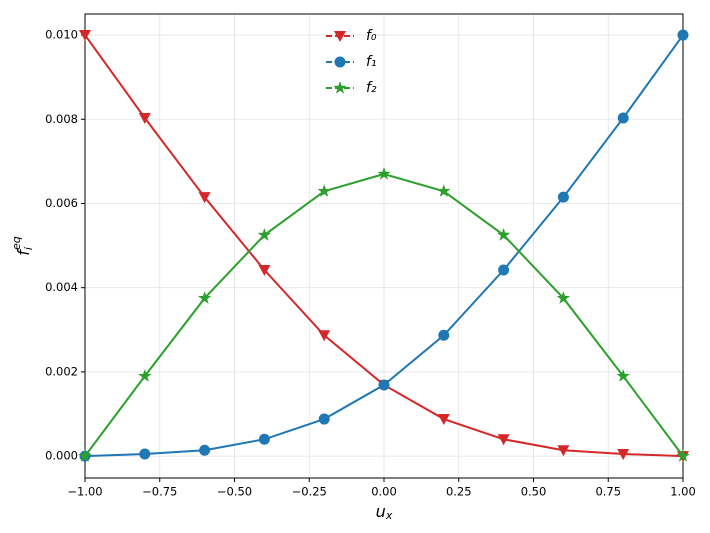  What do you see at coordinates (384, 492) in the screenshot?
I see `x-tick-label: 0.00` at bounding box center [384, 492].